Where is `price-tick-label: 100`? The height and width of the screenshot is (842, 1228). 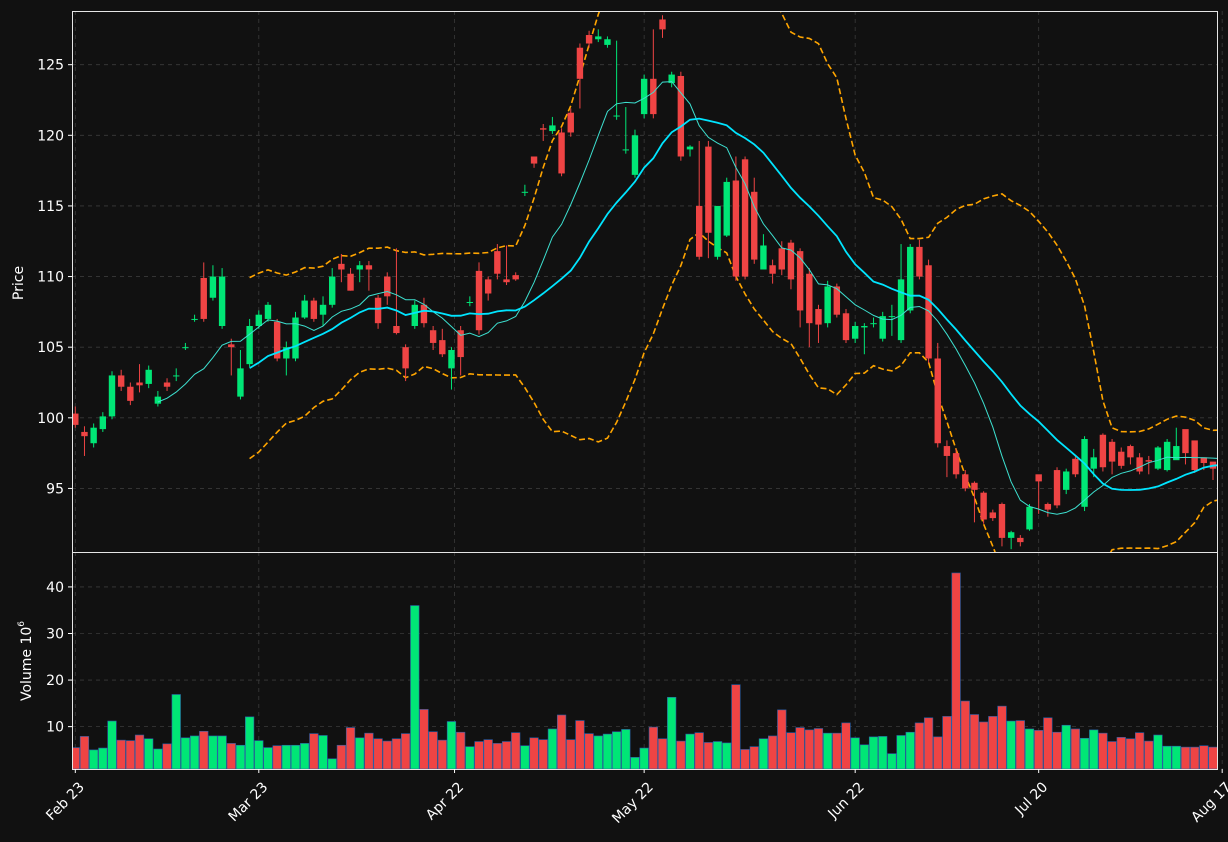
price-tick-label: 100 is located at coordinates (50, 419).